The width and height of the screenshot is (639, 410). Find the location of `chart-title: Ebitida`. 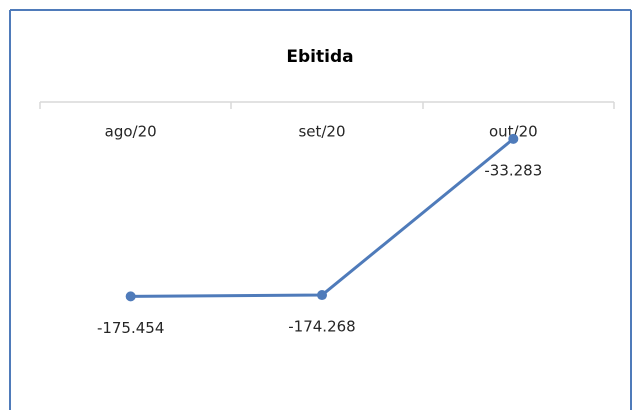

chart-title: Ebitida is located at coordinates (319, 57).